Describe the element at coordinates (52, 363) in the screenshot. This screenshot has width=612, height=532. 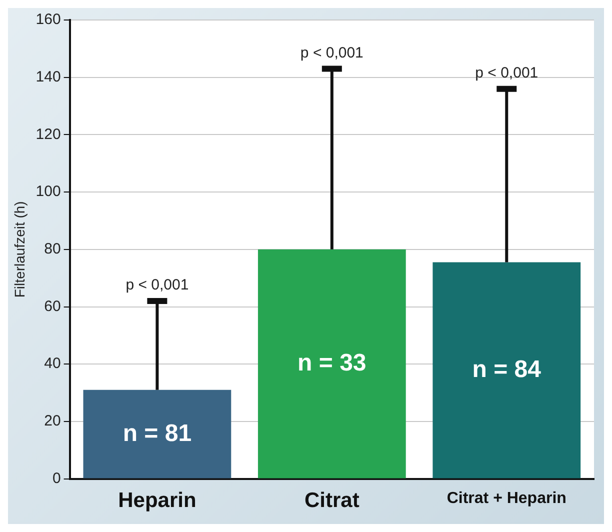
I see `y-tick-label: 40` at that location.